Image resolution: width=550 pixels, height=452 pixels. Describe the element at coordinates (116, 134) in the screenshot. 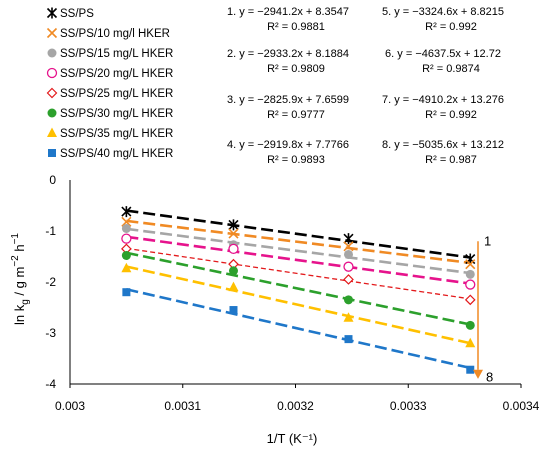

I see `legend-entry: SS/PS/35 mg/L HKER` at that location.